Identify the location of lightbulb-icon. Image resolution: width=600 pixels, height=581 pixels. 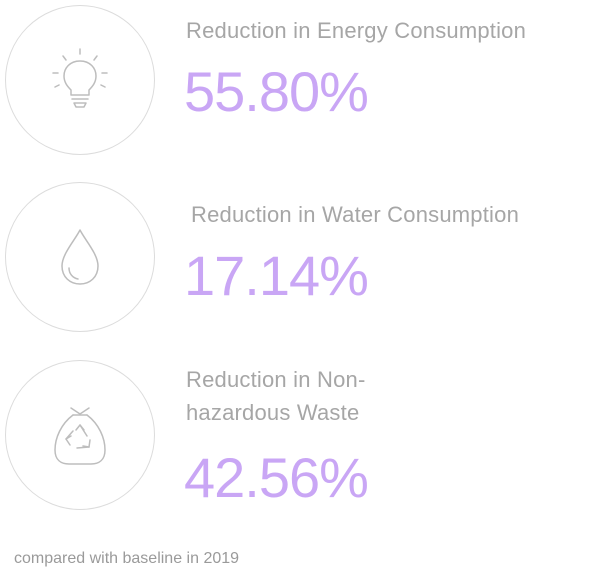
(80, 80).